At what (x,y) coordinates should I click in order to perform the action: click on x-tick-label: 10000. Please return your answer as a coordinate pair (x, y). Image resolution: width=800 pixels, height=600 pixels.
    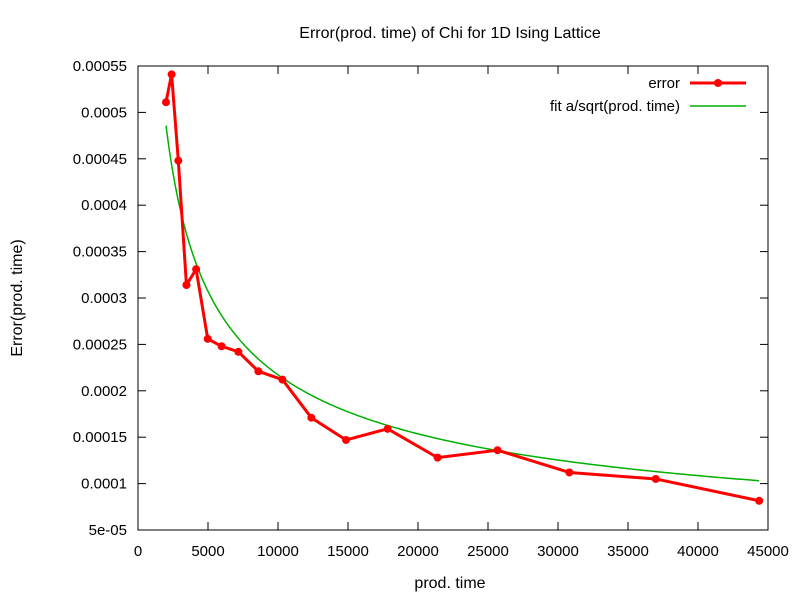
    Looking at the image, I should click on (278, 551).